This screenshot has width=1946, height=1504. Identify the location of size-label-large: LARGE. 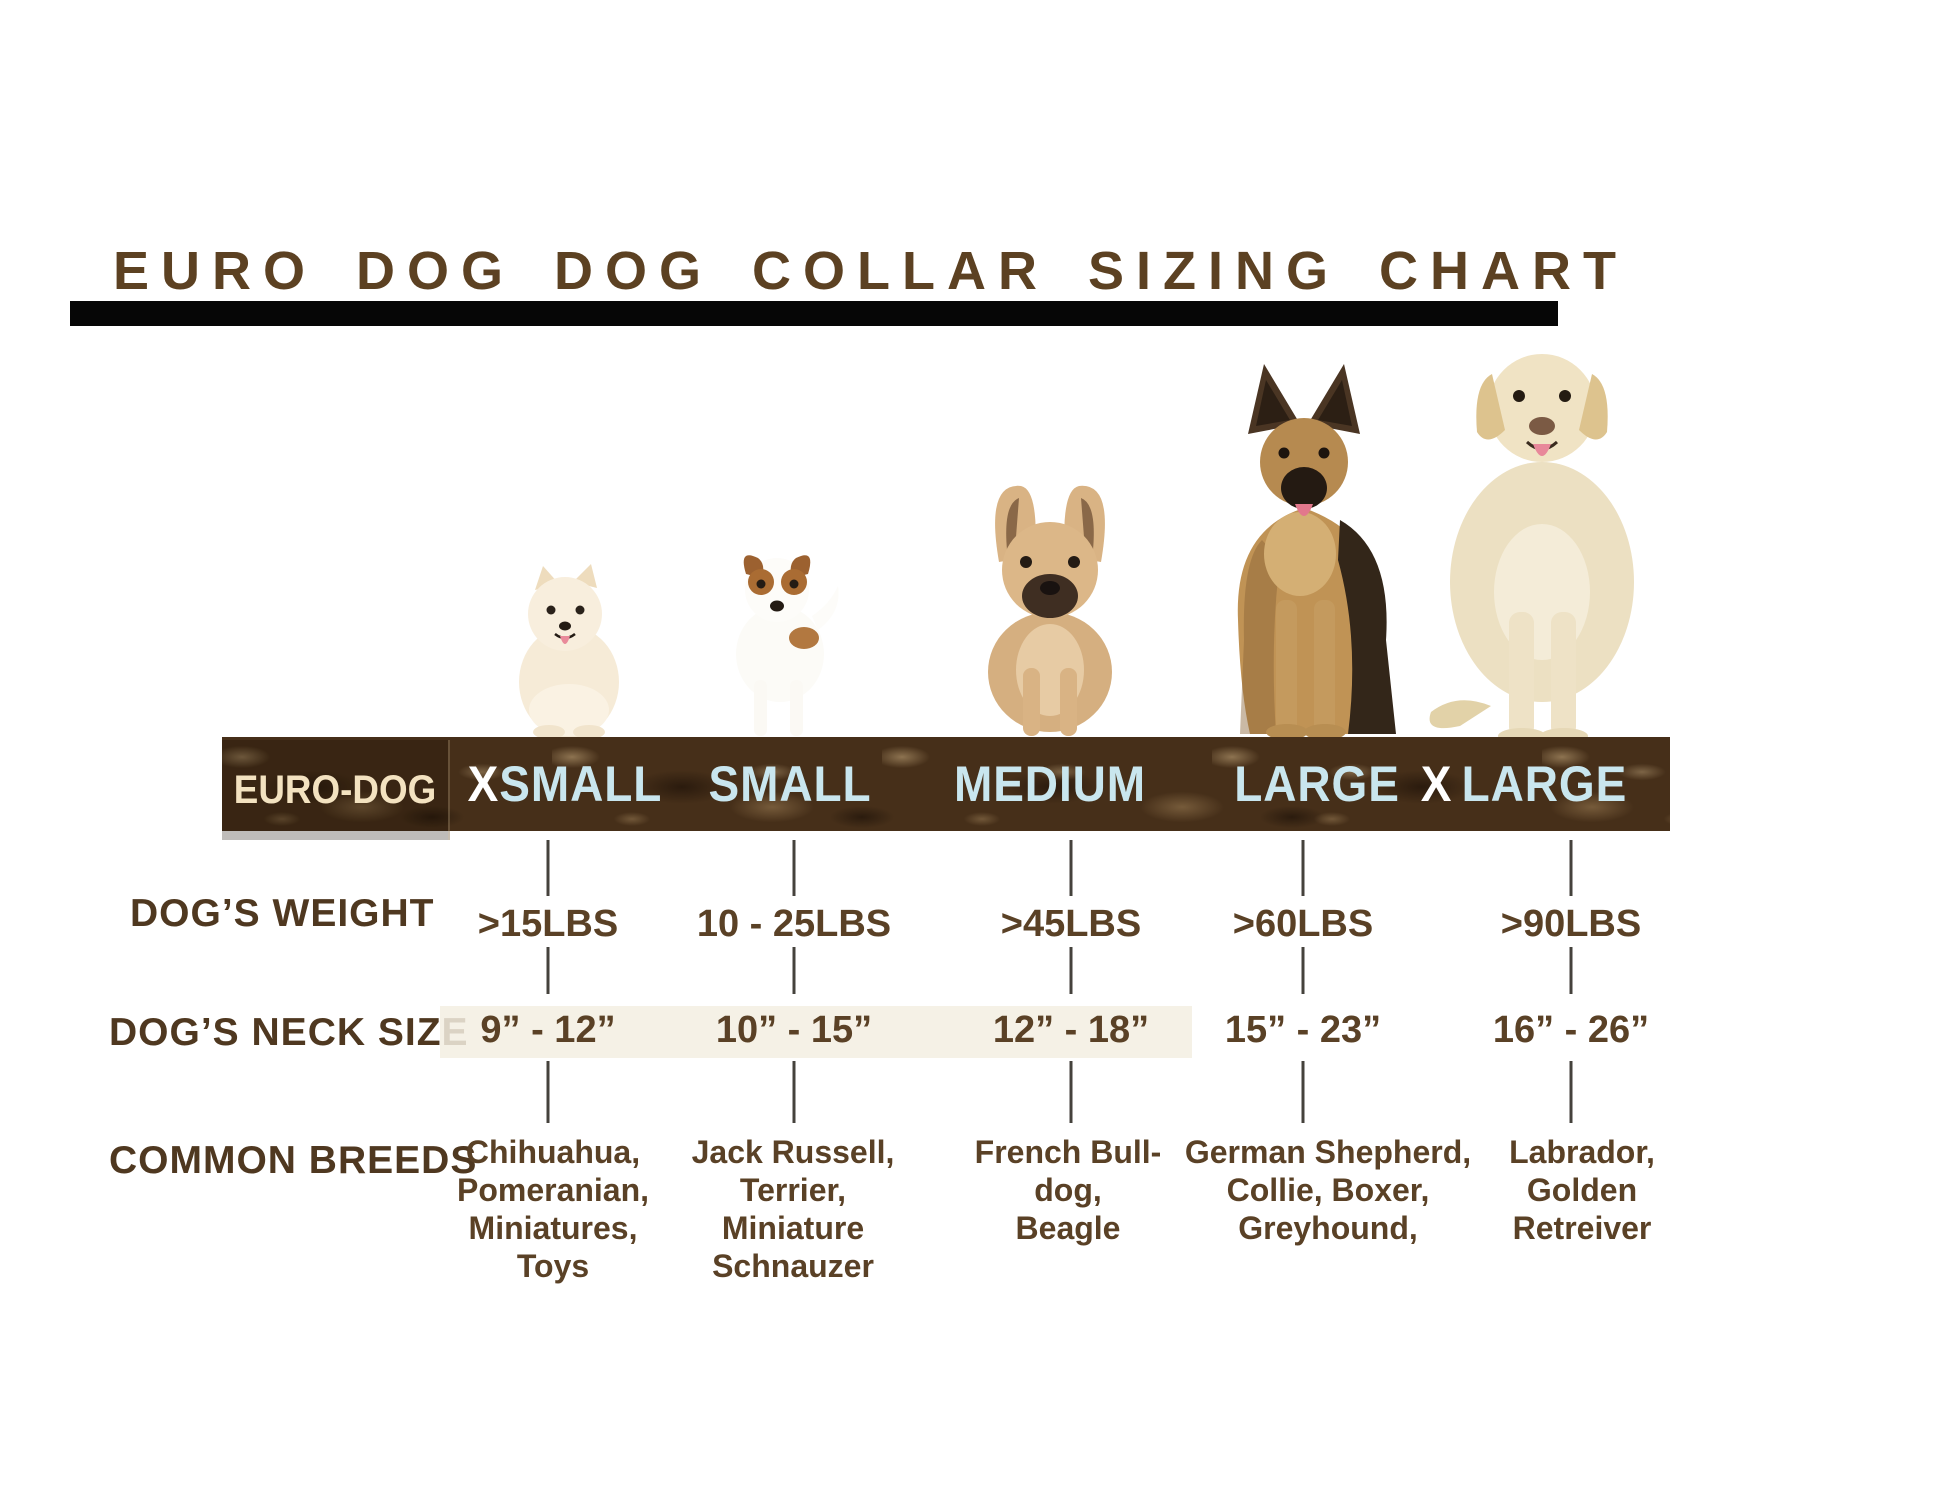
(1317, 784).